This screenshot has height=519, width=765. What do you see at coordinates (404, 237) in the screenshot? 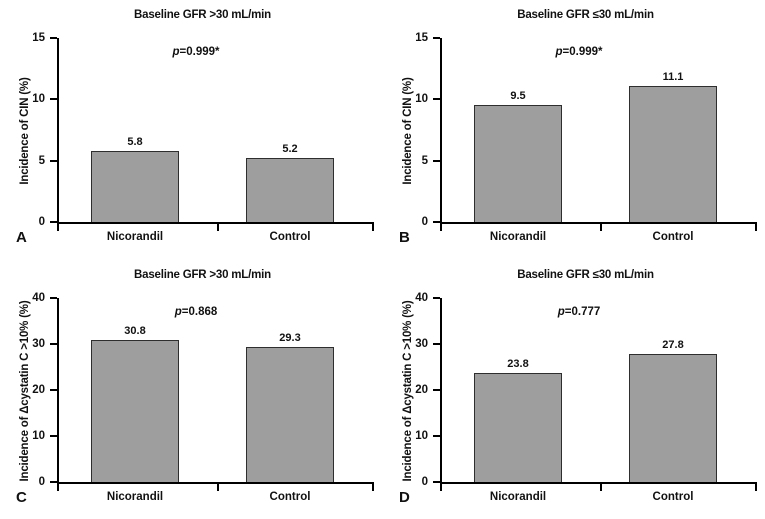
I see `panel-letter: B` at bounding box center [404, 237].